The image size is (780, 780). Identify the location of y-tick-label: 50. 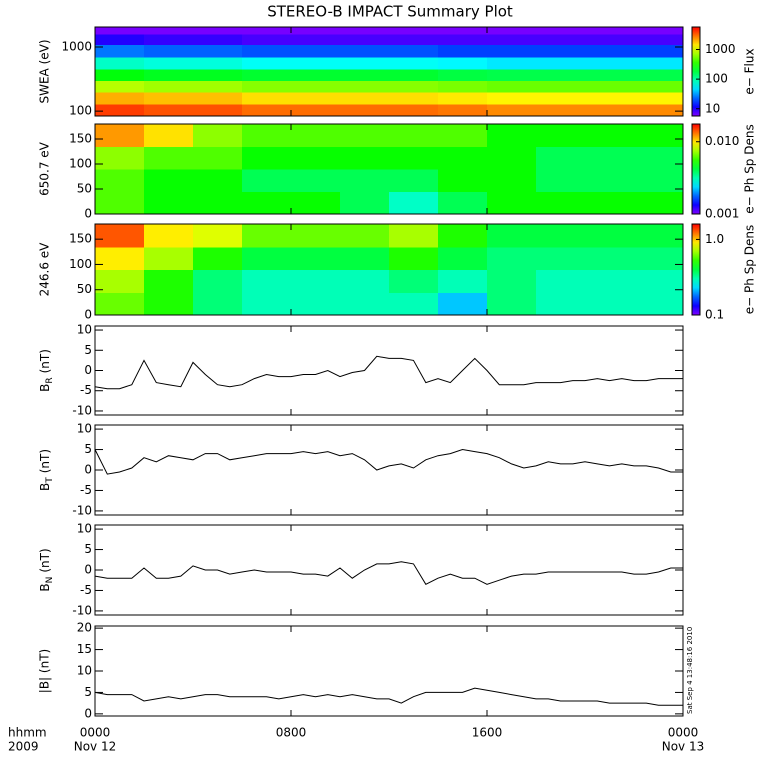
(84, 289).